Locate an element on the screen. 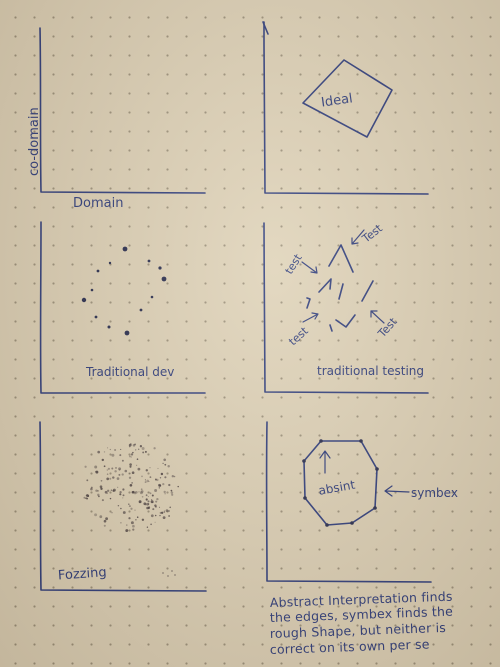 This screenshot has height=667, width=500. panel-traditional-testing: test Test test Test traditional testing is located at coordinates (346, 307).